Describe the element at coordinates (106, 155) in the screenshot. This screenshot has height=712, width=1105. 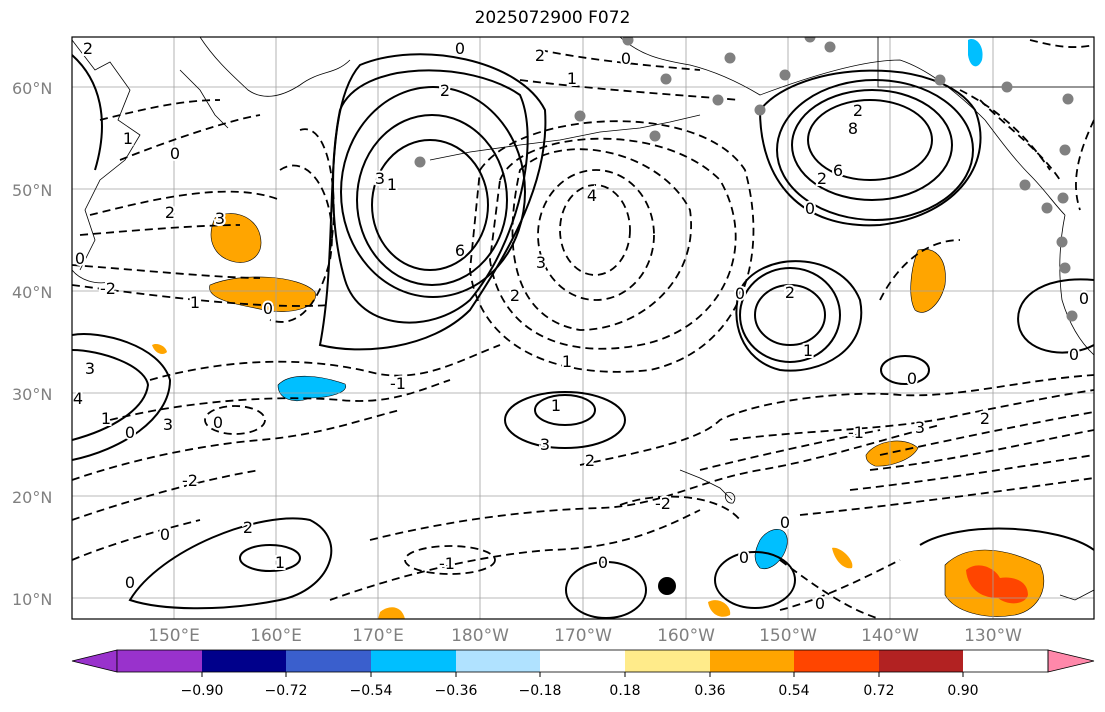
I see `coastline-asia` at that location.